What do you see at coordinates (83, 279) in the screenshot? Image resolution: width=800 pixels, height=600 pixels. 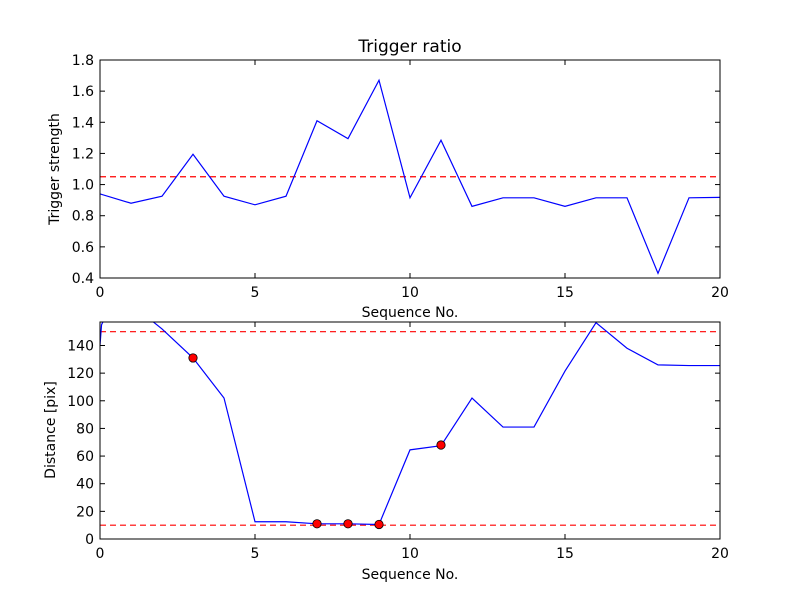 I see `top-y-tick-label-0: 0.4` at bounding box center [83, 279].